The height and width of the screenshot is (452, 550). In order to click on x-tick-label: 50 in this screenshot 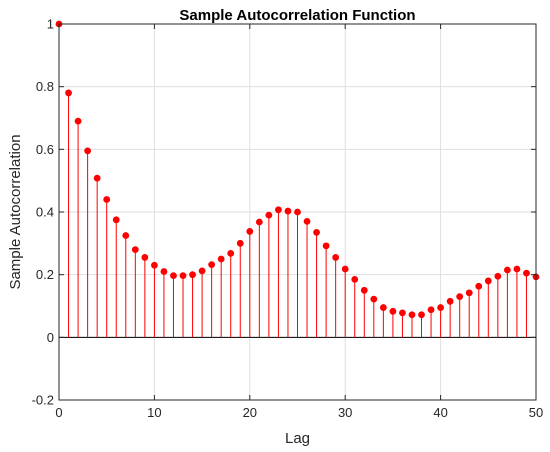, I will do `click(536, 412)`.